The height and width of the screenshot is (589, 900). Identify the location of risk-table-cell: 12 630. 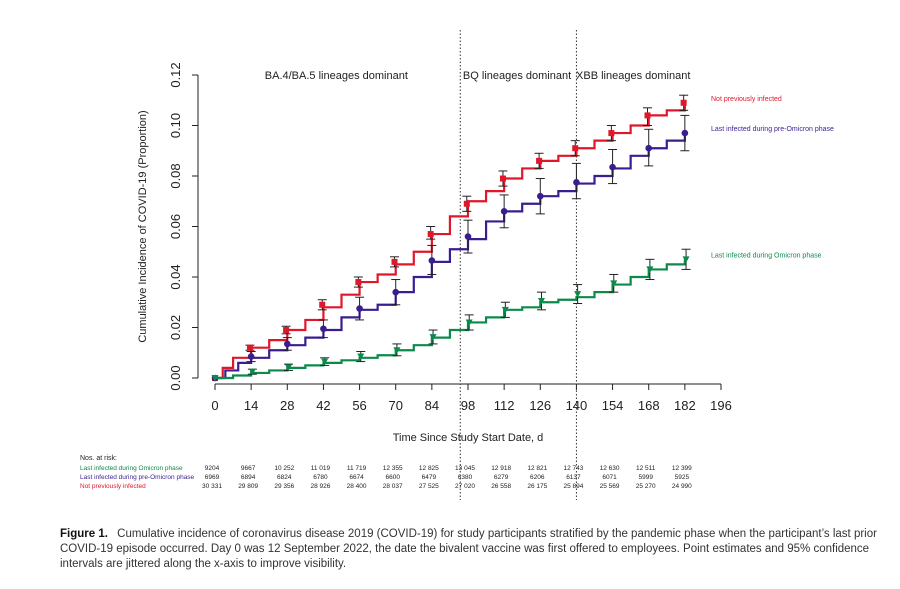
(610, 468).